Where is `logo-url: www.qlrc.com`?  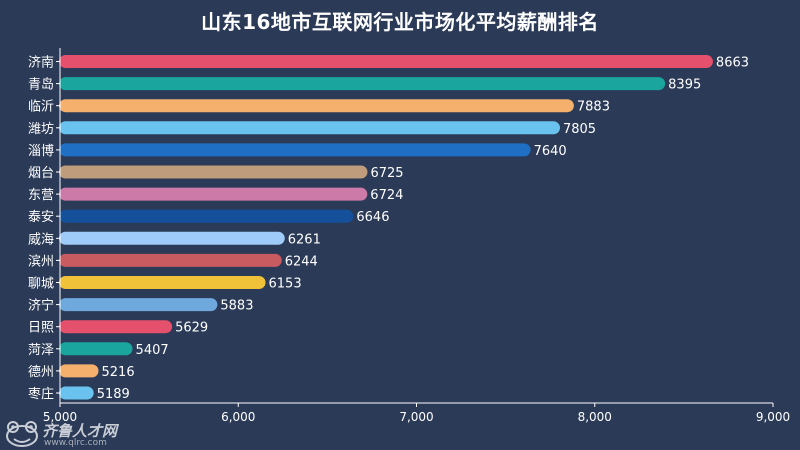 logo-url: www.qlrc.com is located at coordinates (75, 443).